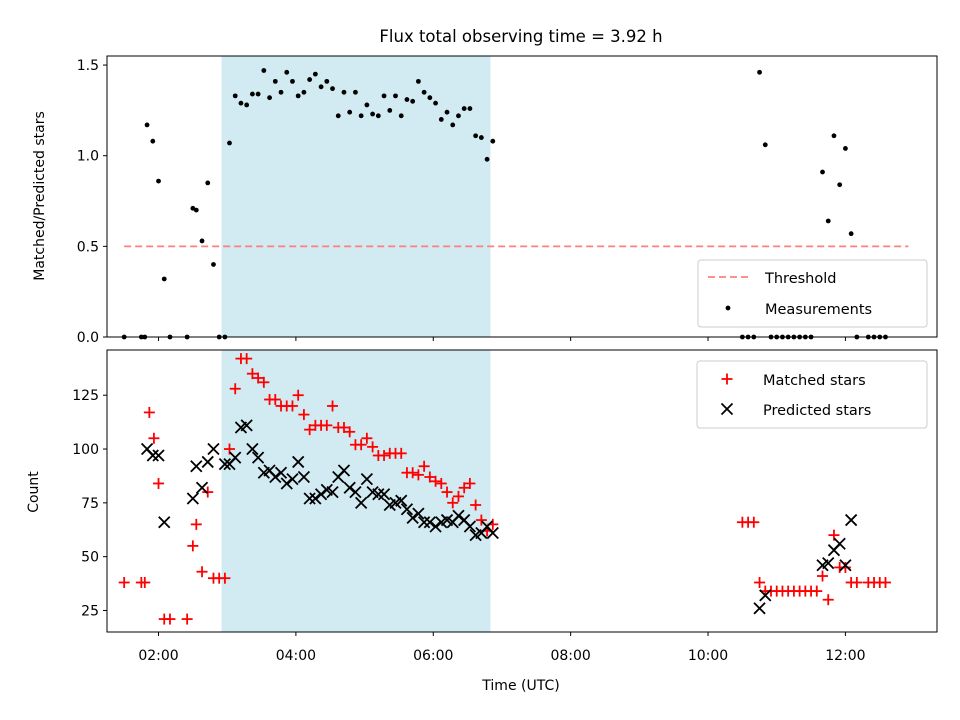 The width and height of the screenshot is (960, 720). What do you see at coordinates (708, 656) in the screenshot?
I see `bottom-x-tick-label: 10:00` at bounding box center [708, 656].